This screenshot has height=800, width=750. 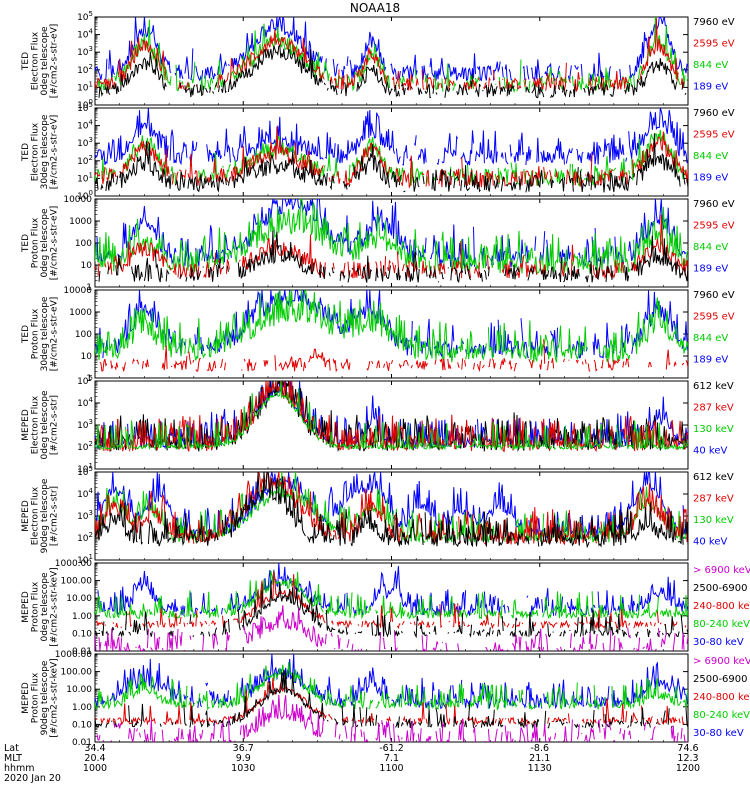 I want to click on x-row-label: MLT, so click(x=13, y=758).